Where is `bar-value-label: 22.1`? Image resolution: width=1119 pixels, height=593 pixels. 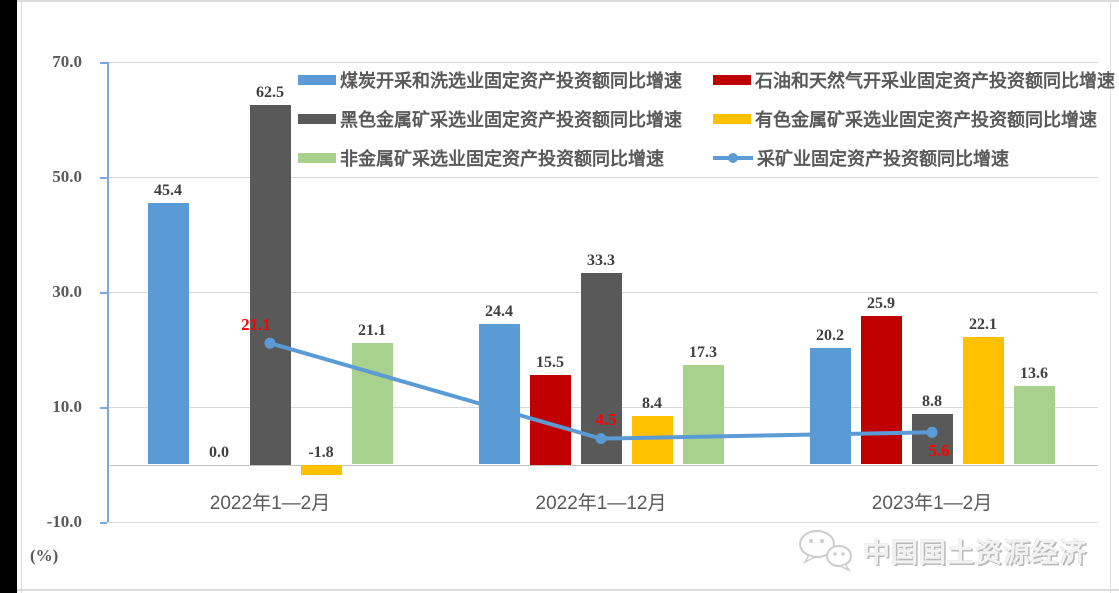 bar-value-label: 22.1 is located at coordinates (983, 325).